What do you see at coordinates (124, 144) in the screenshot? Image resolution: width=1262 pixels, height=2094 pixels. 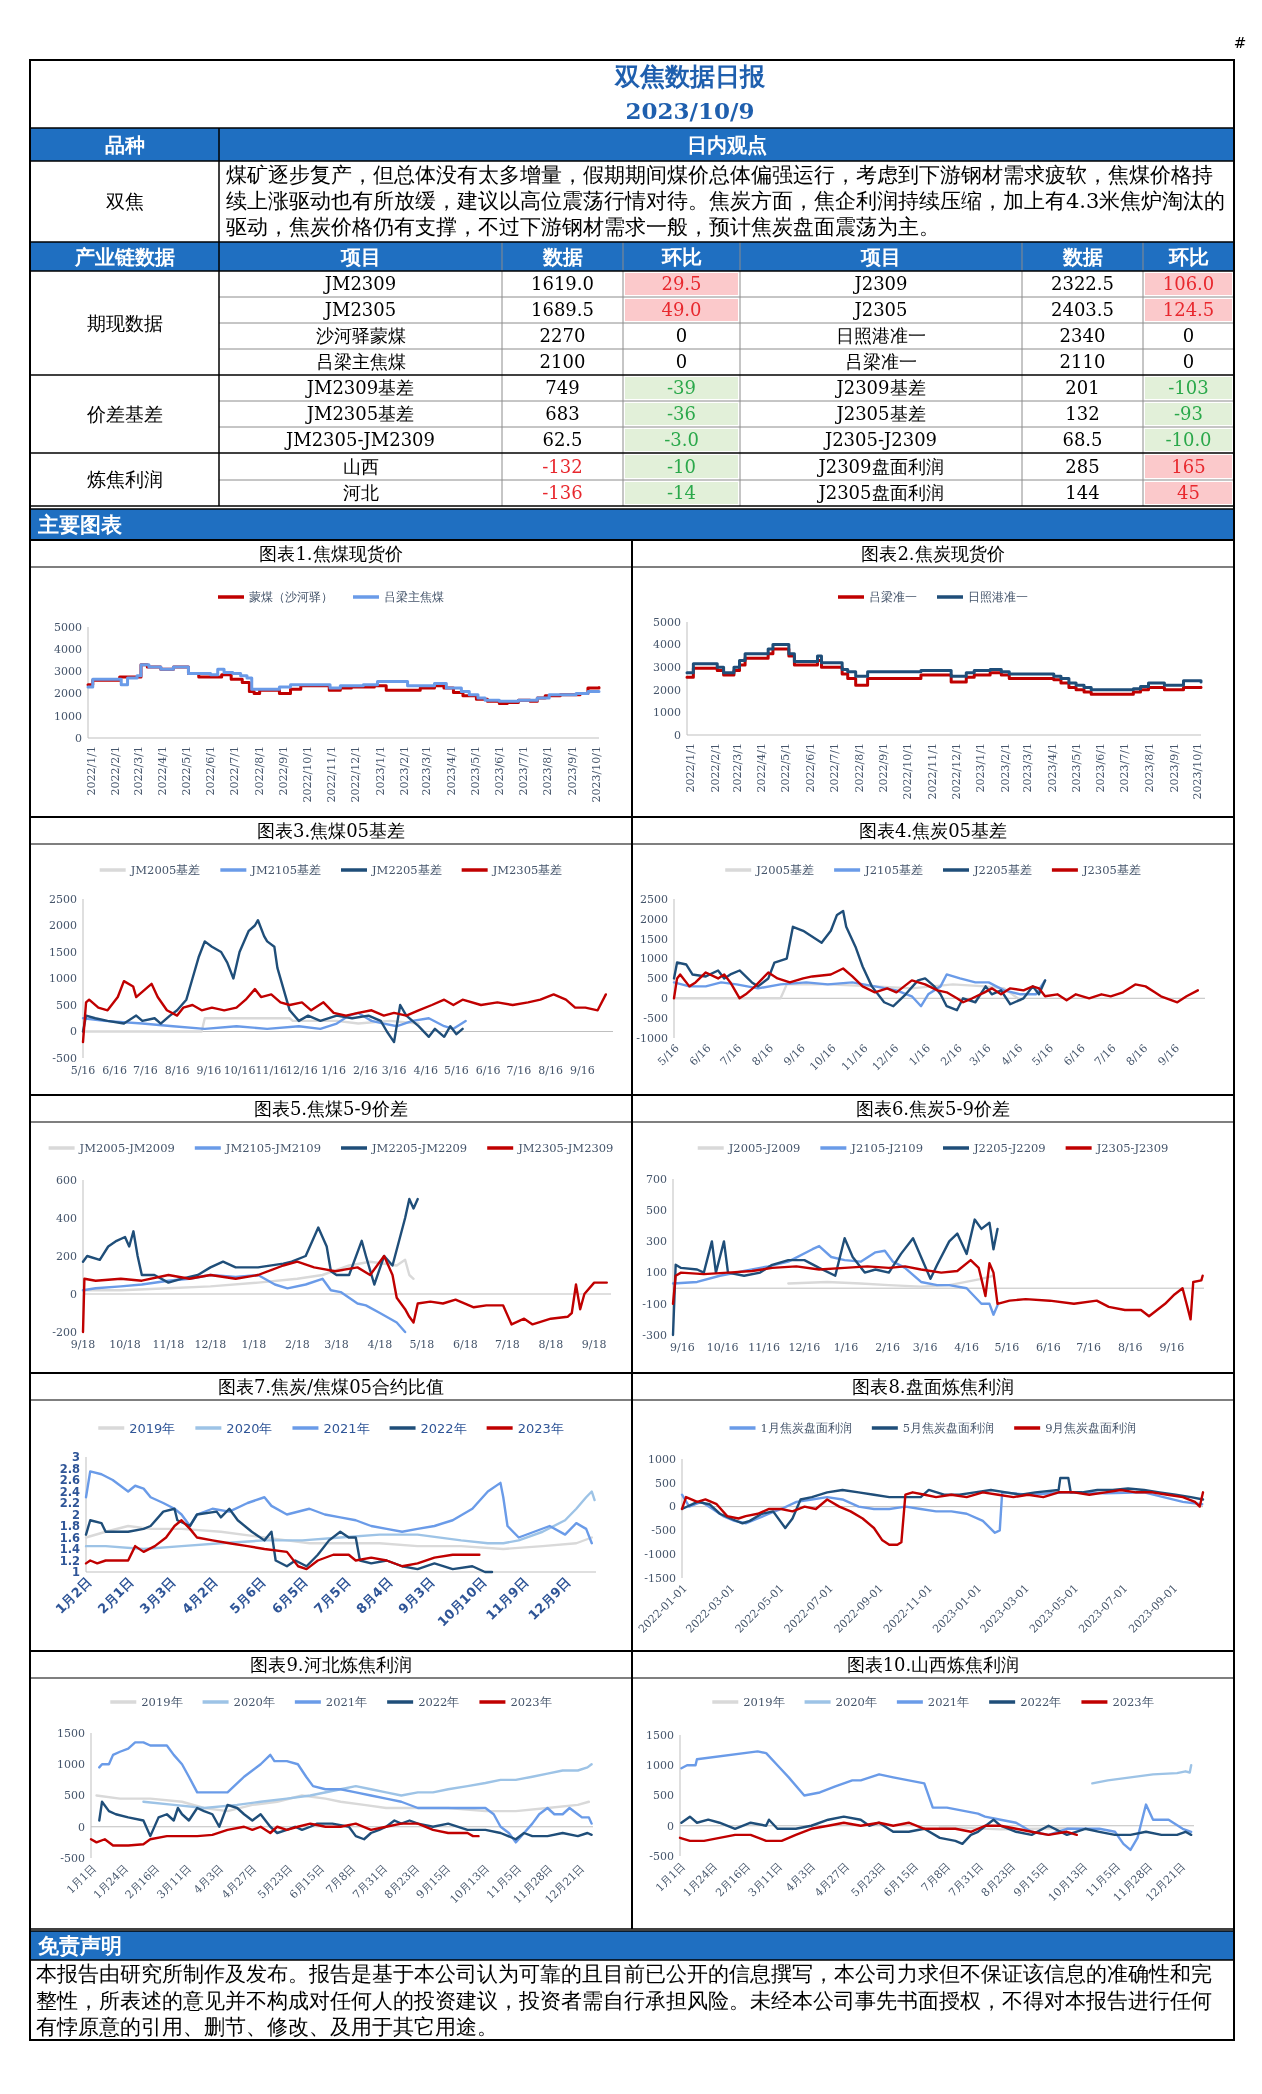 I see `text: 品种` at bounding box center [124, 144].